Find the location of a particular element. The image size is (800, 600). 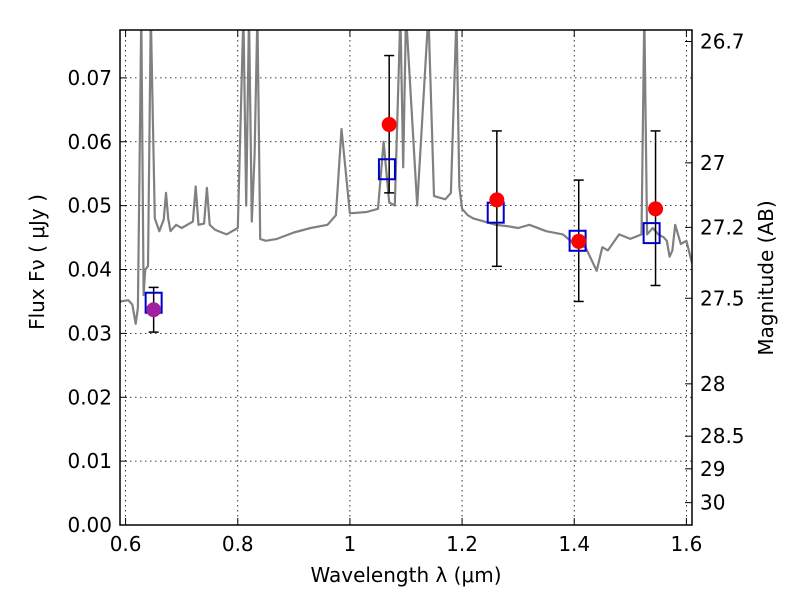

y-tick-label: 0.02 is located at coordinates (89, 397).